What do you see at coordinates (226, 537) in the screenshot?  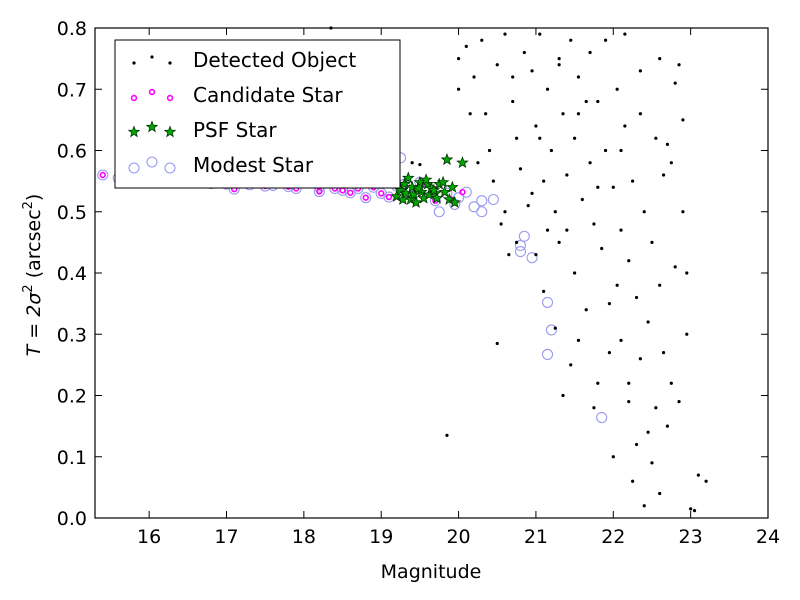 I see `x-tick-label: 17` at bounding box center [226, 537].